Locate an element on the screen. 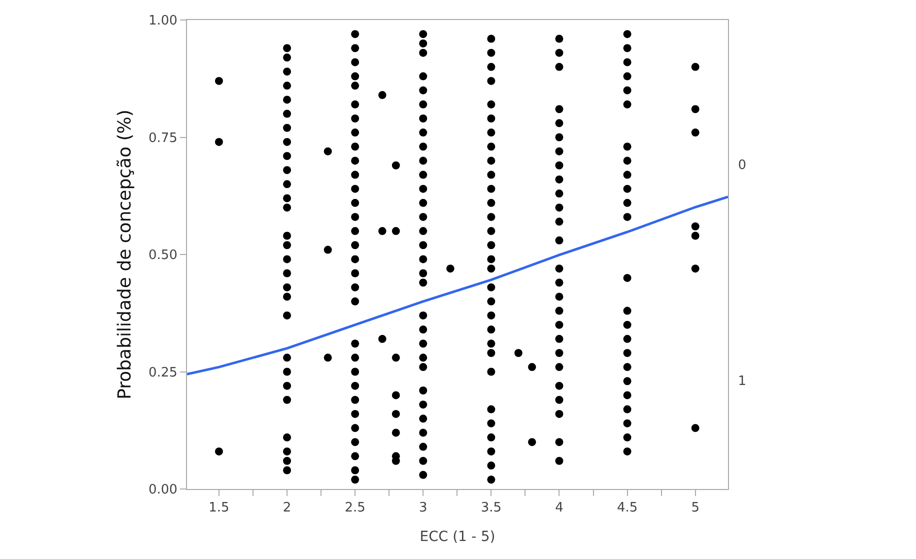  y-tick-label: 0.50 is located at coordinates (163, 256).